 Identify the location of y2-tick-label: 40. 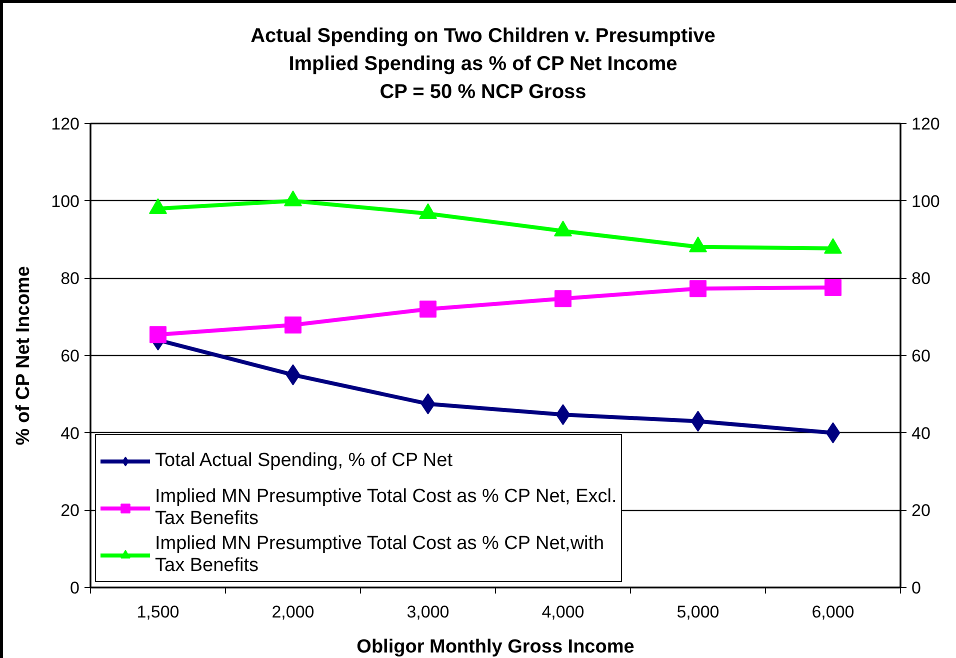
(921, 433).